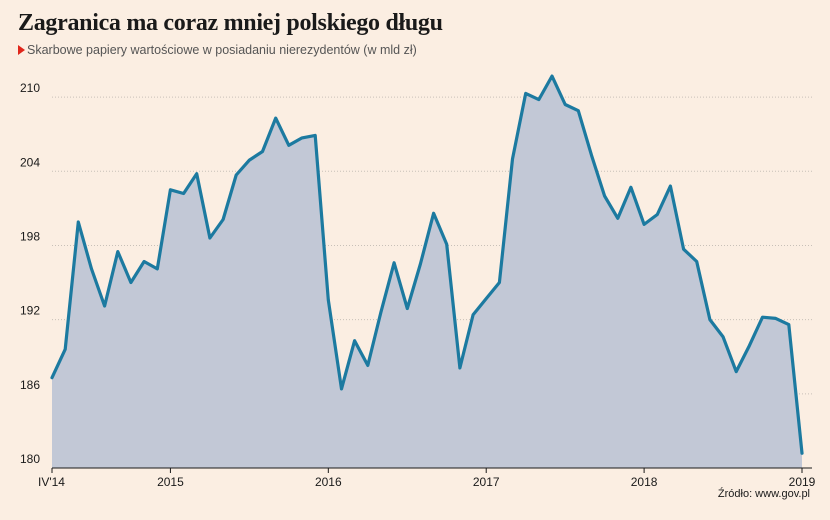 The image size is (830, 520). What do you see at coordinates (30, 162) in the screenshot?
I see `y-tick-label-204: 204` at bounding box center [30, 162].